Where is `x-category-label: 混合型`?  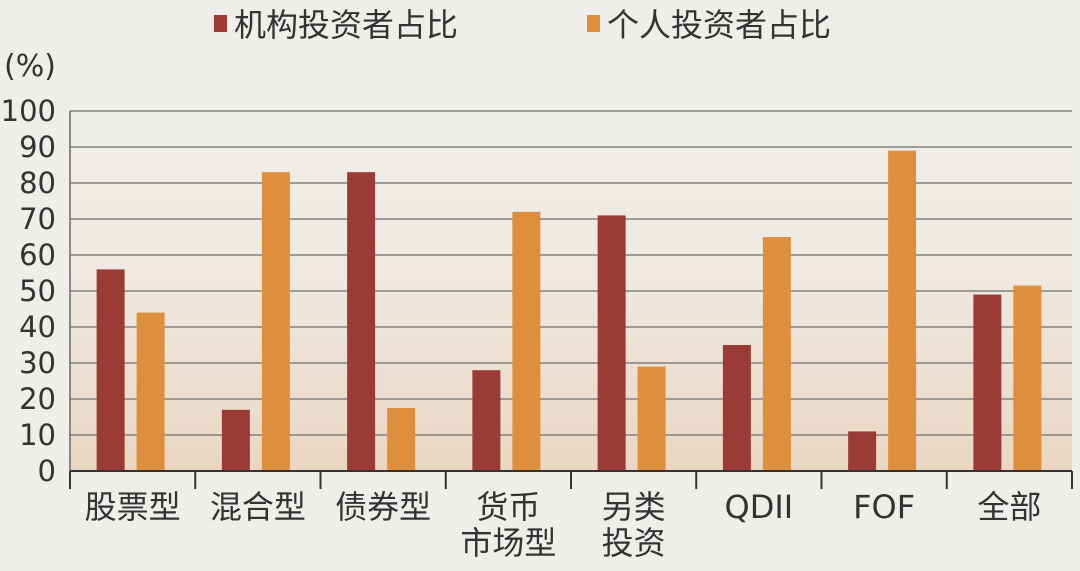
x-category-label: 混合型 is located at coordinates (258, 507).